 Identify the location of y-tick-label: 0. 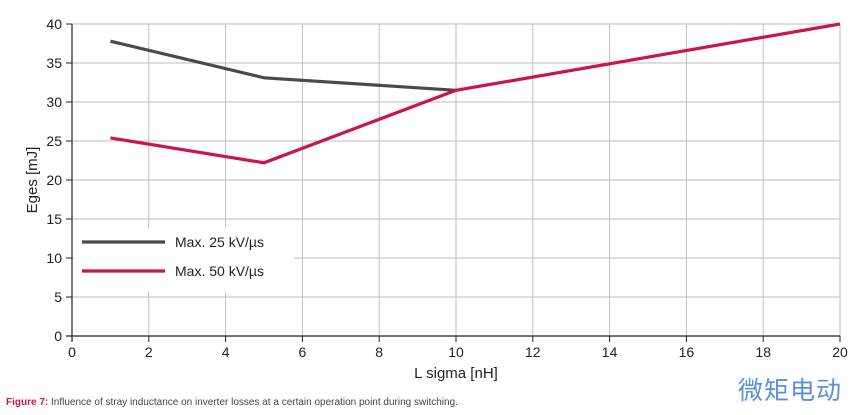
(58, 336).